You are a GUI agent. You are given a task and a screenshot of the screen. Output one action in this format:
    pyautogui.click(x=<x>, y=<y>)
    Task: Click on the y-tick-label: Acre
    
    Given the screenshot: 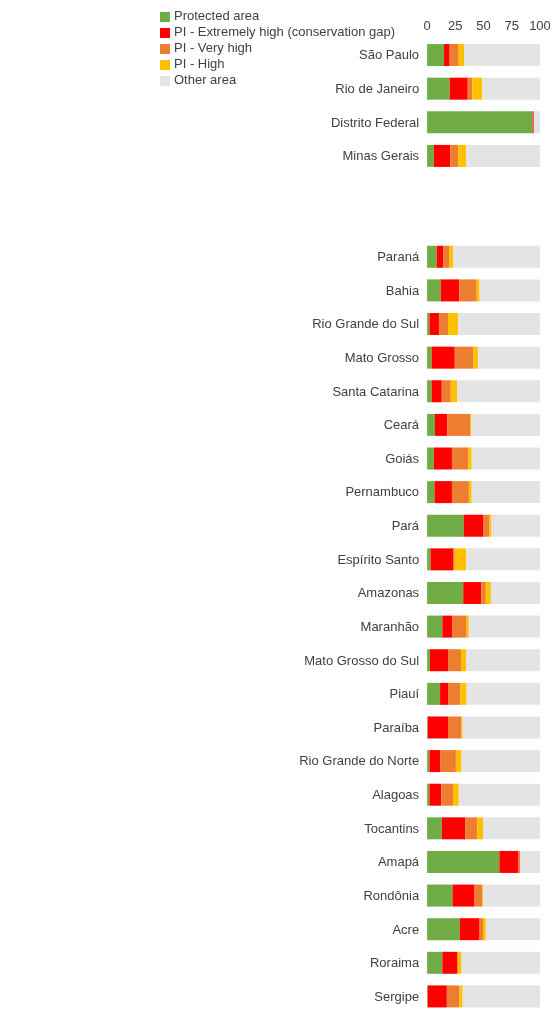 What is the action you would take?
    pyautogui.click(x=406, y=929)
    